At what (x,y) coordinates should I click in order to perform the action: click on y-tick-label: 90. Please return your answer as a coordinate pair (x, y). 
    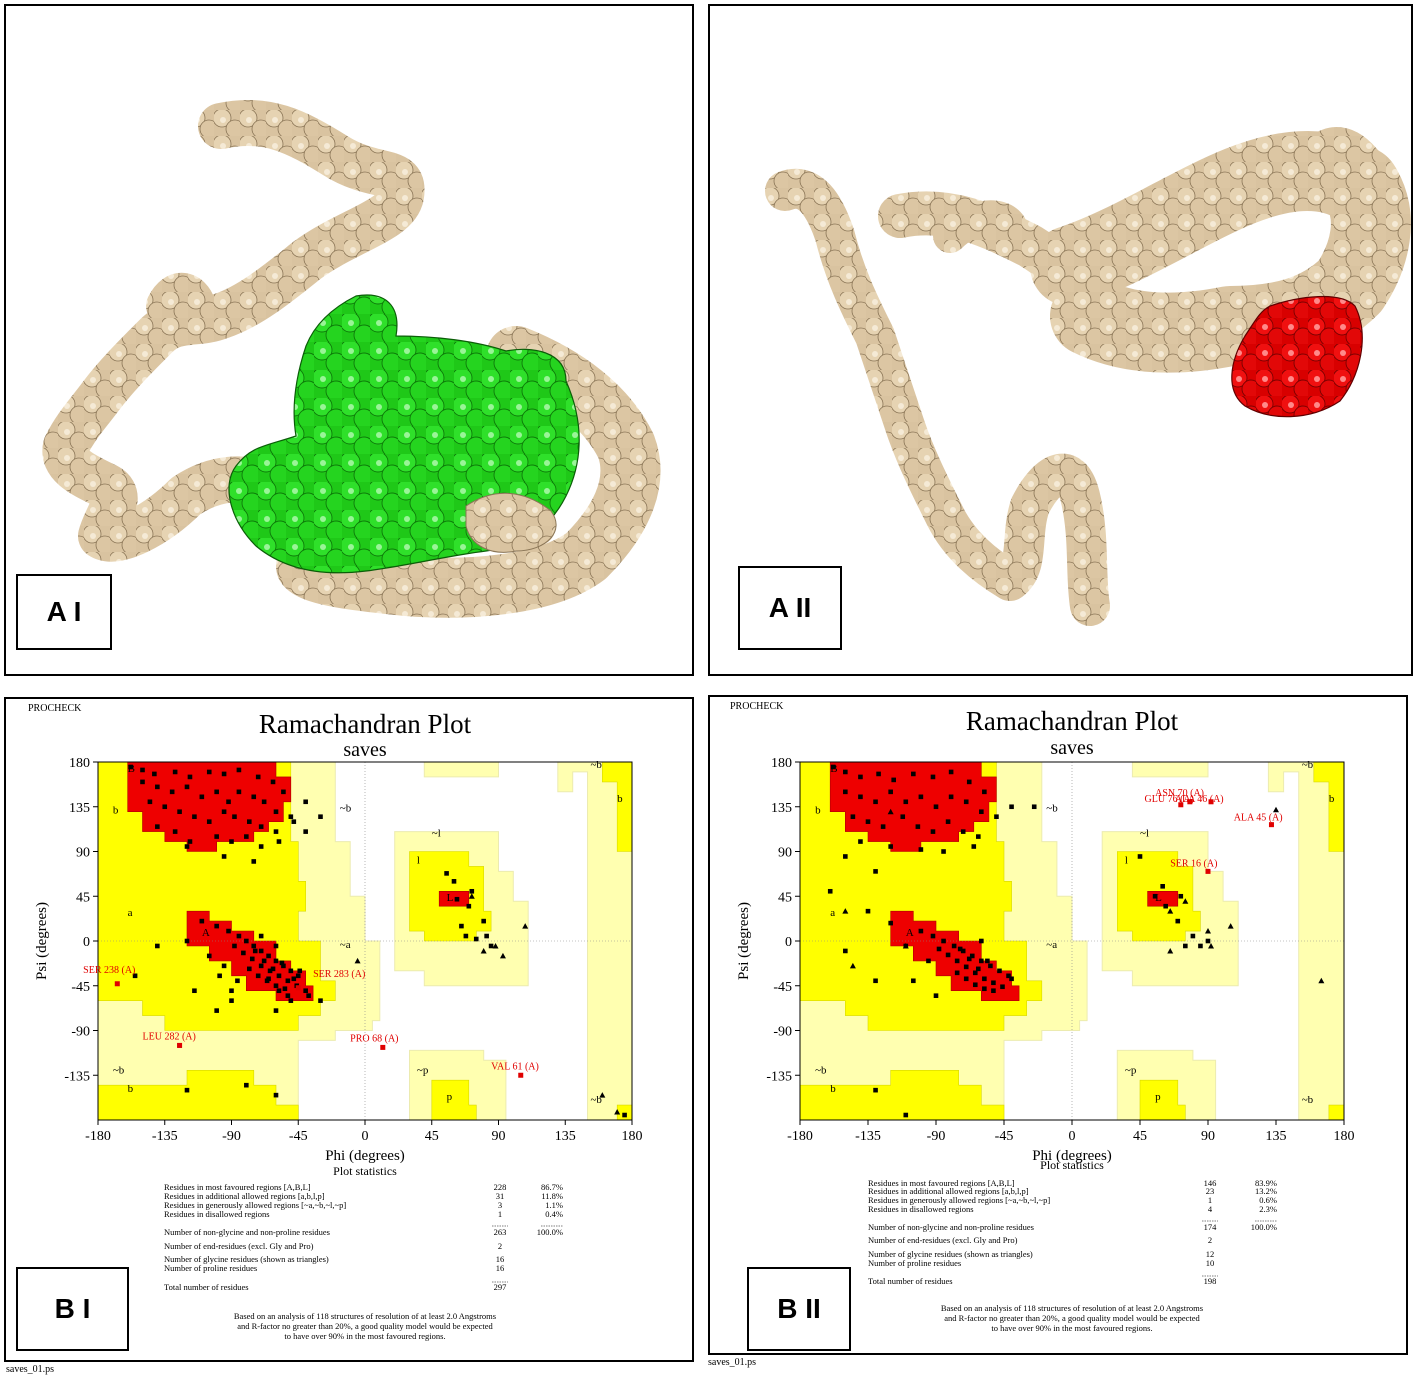
    Looking at the image, I should click on (785, 853).